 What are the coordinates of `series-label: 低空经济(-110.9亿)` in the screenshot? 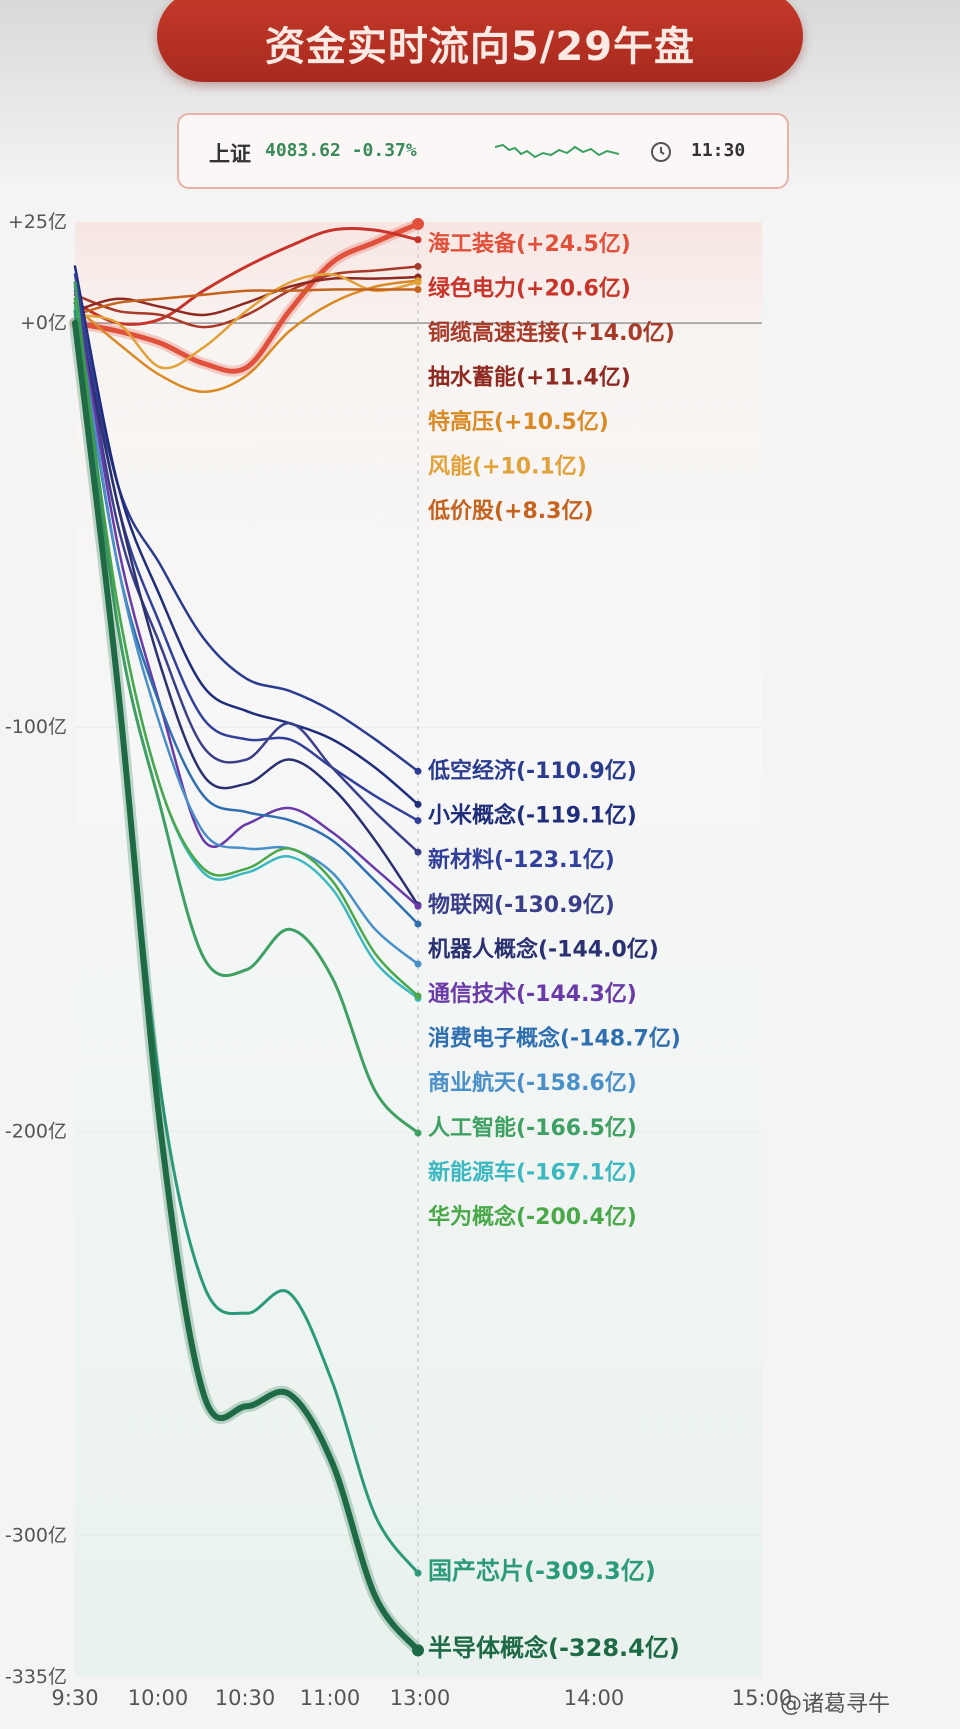 It's located at (532, 771).